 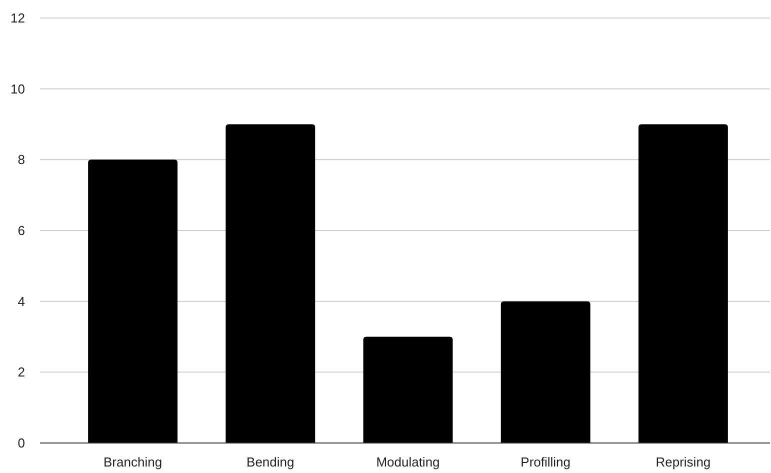 I want to click on y-tick-label: 6, so click(x=21, y=230).